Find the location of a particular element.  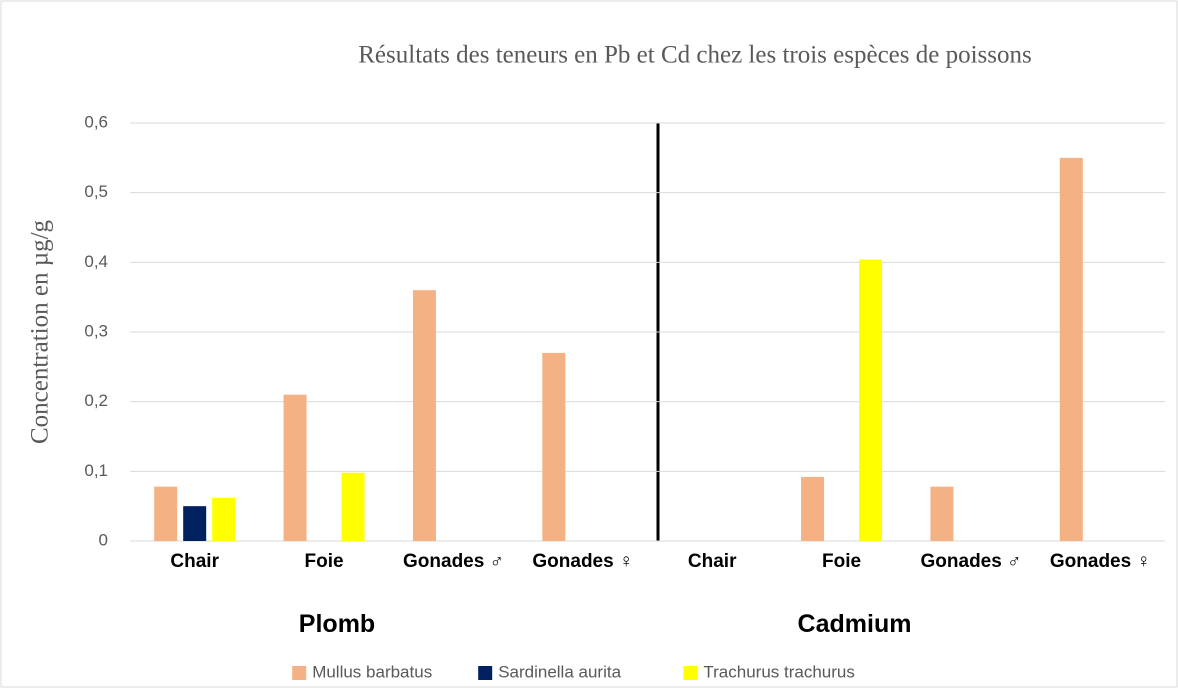

y-tick-label: 0,2 is located at coordinates (96, 400).